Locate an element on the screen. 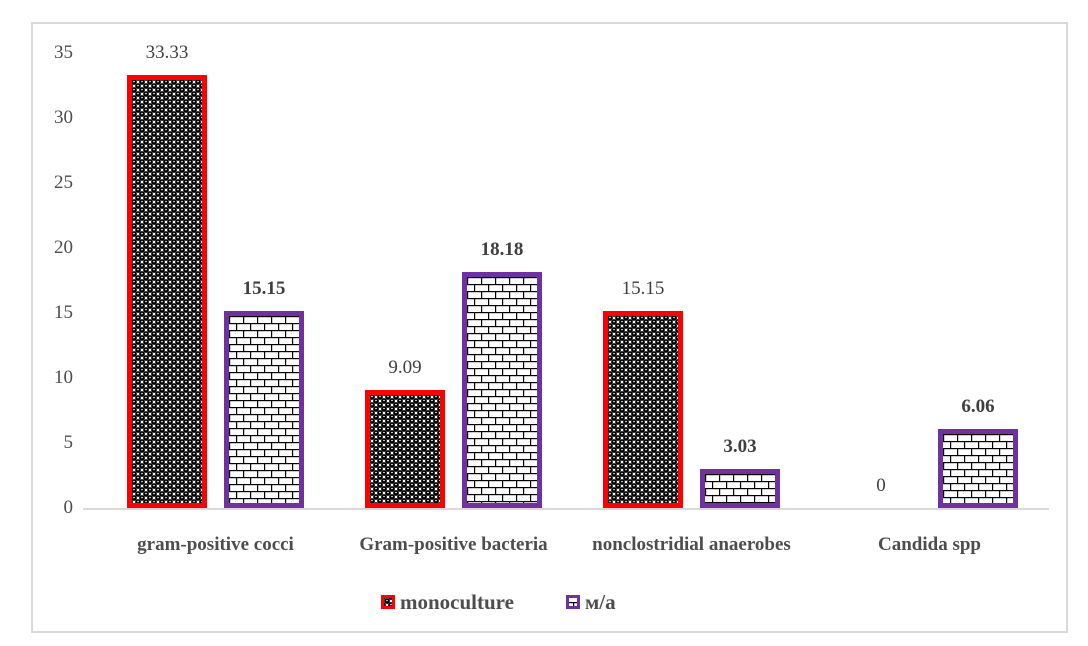  category-label-nonclostridial-anaerobes: nonclostridial anaerobes is located at coordinates (691, 544).